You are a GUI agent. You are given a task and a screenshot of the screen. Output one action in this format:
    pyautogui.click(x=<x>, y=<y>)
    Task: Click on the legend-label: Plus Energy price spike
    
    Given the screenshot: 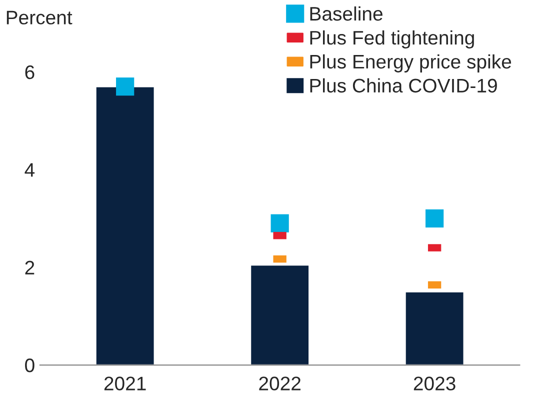 What is the action you would take?
    pyautogui.click(x=411, y=63)
    